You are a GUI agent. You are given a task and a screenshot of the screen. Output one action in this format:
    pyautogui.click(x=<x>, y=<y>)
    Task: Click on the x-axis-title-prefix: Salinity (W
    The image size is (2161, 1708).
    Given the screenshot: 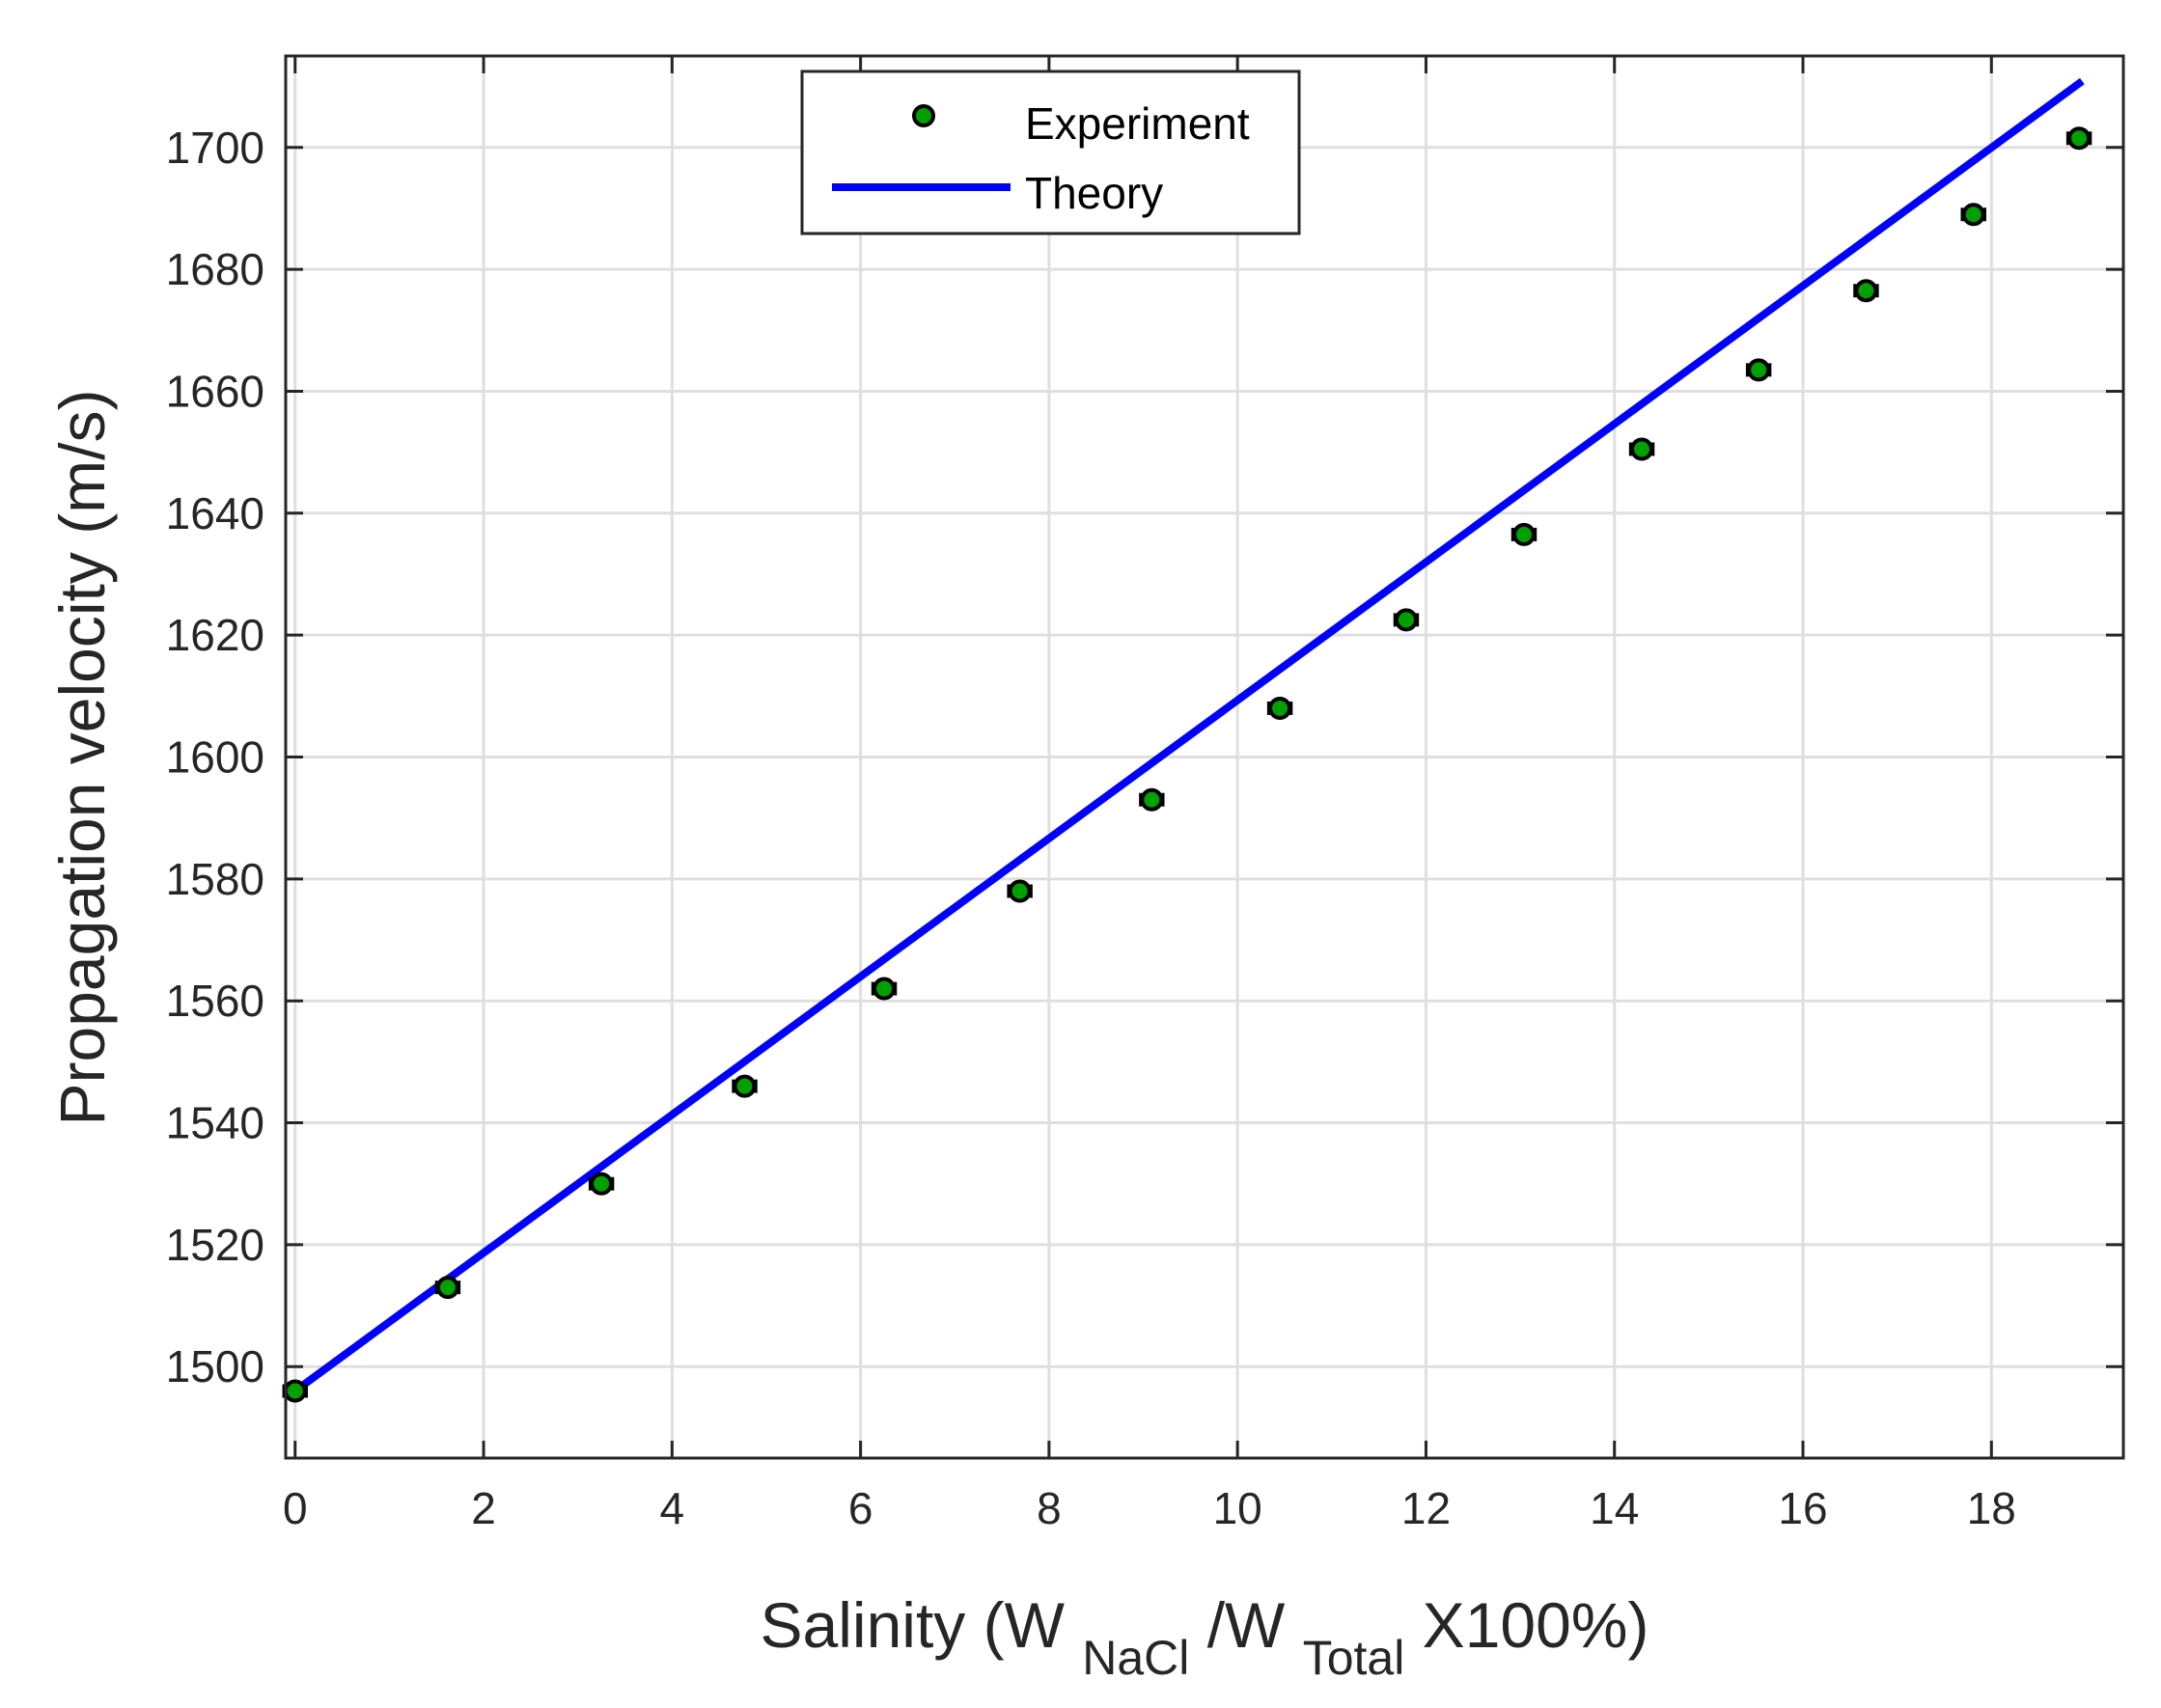 What is the action you would take?
    pyautogui.click(x=914, y=1625)
    